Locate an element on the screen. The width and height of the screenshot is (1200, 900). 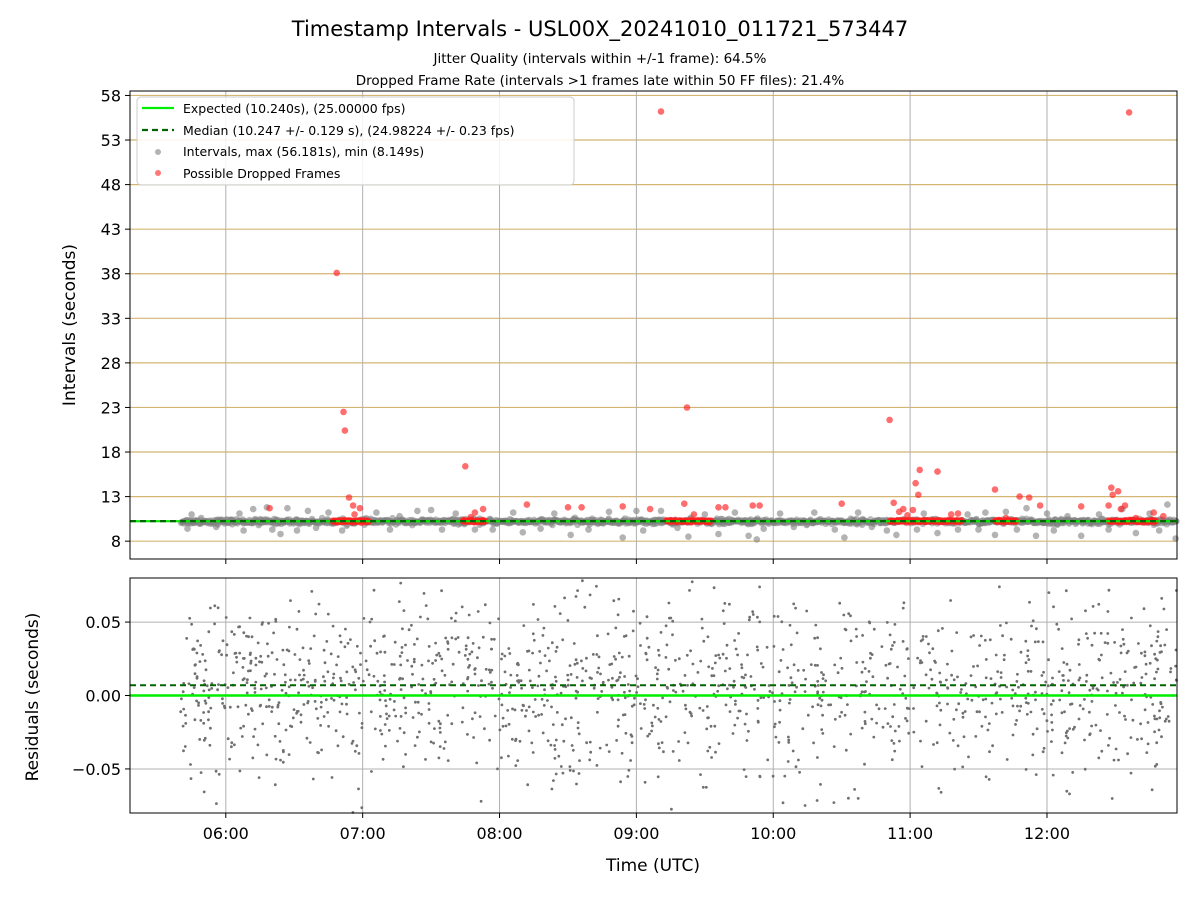
legend-box is located at coordinates (355, 141).